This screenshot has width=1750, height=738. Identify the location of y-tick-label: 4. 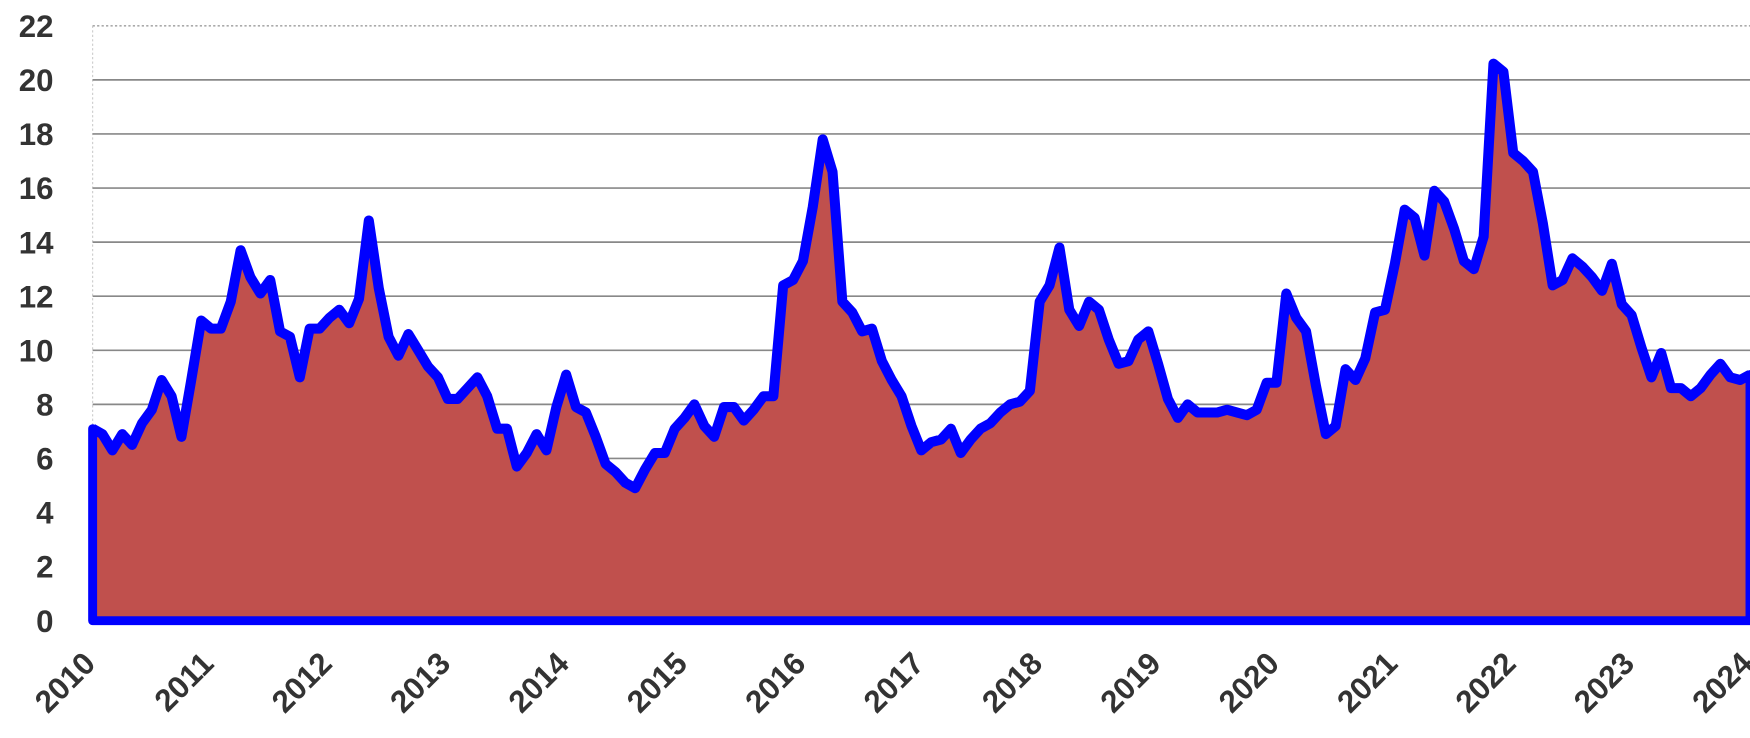
(45, 513).